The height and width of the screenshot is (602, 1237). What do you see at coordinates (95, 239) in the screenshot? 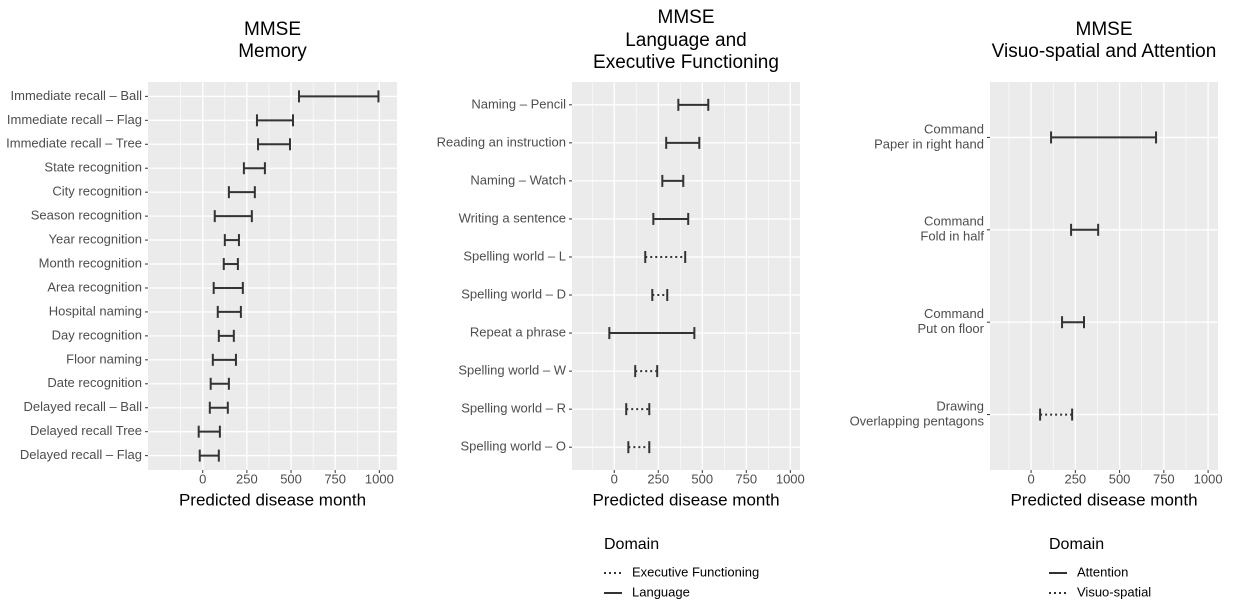
I see `y-tick-label: Year recognition` at bounding box center [95, 239].